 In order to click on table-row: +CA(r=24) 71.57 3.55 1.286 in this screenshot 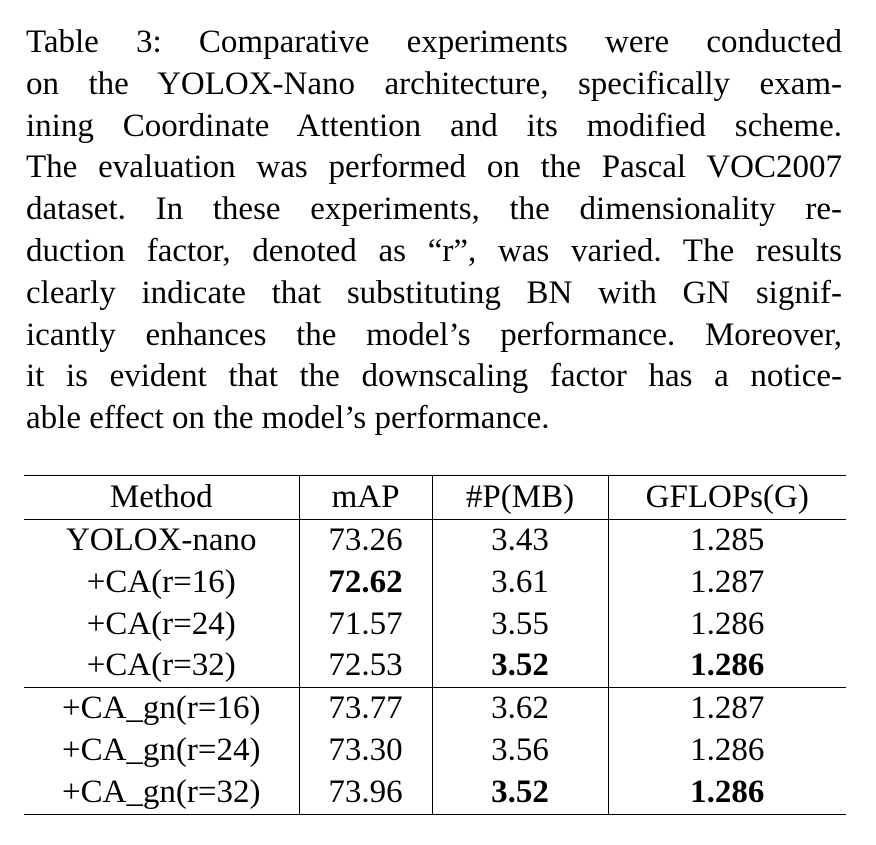, I will do `click(435, 624)`.